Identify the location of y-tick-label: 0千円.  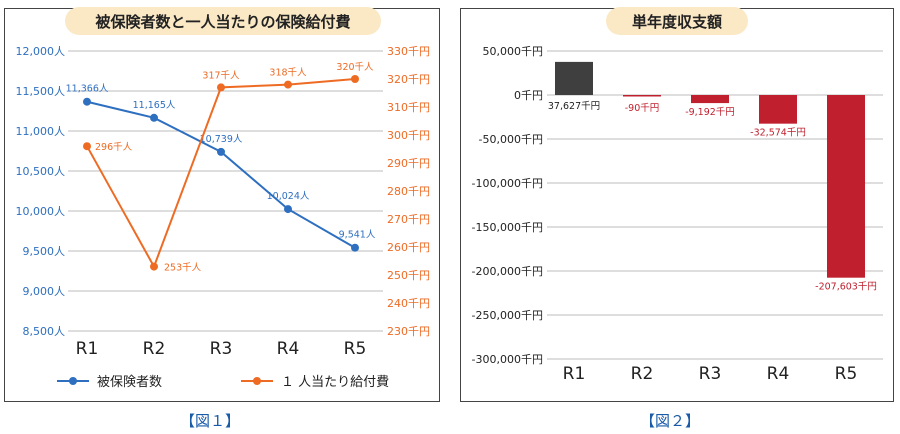
(528, 95).